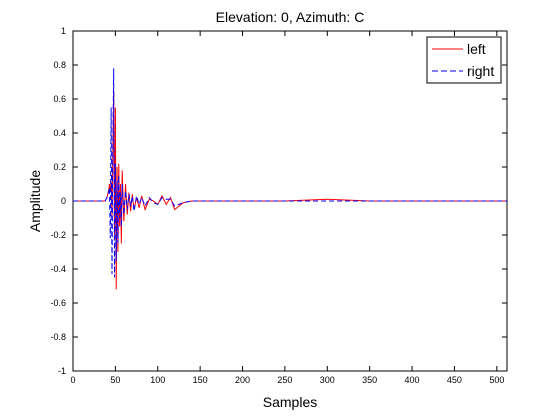 This screenshot has height=419, width=560. Describe the element at coordinates (59, 99) in the screenshot. I see `y-tick-label: 0.6` at that location.